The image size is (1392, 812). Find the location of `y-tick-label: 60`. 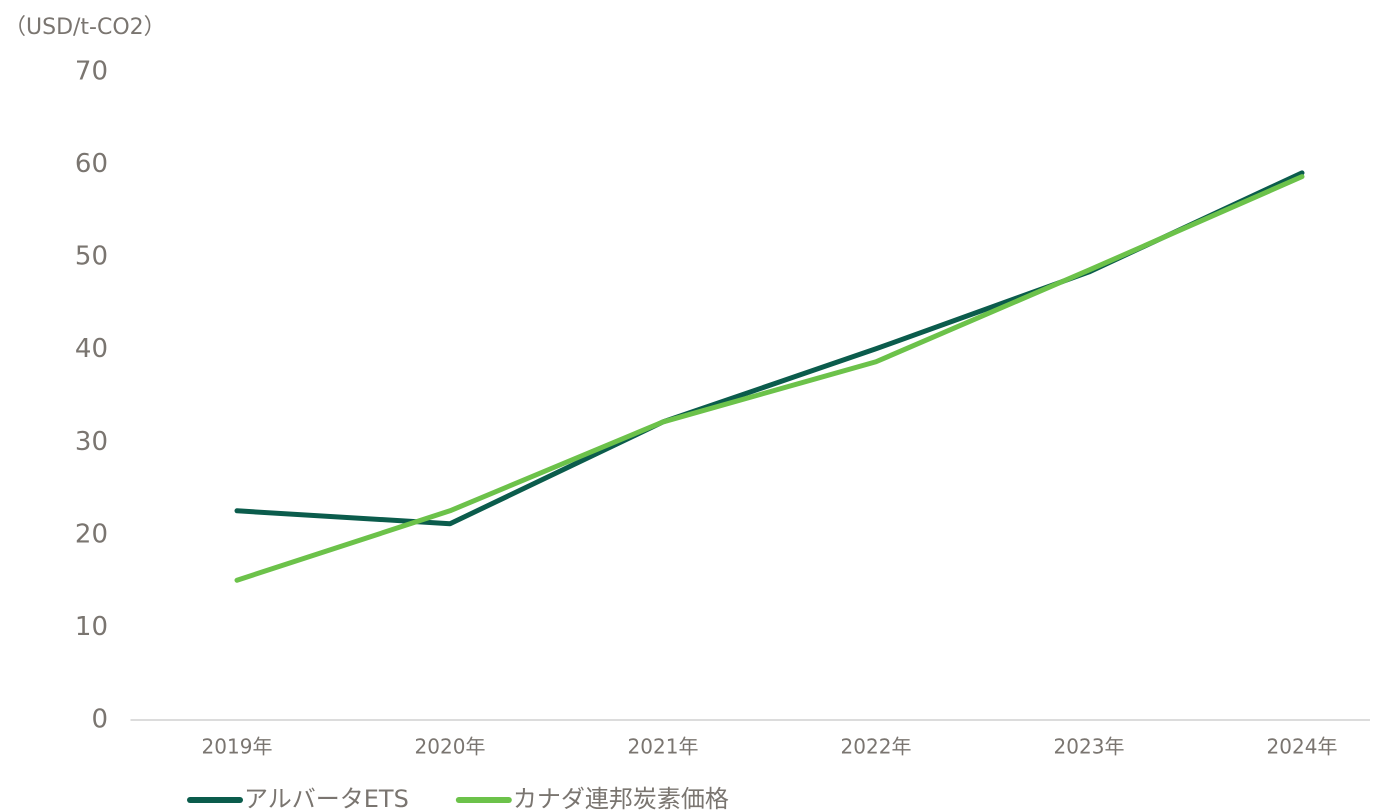

y-tick-label: 60 is located at coordinates (91, 164).